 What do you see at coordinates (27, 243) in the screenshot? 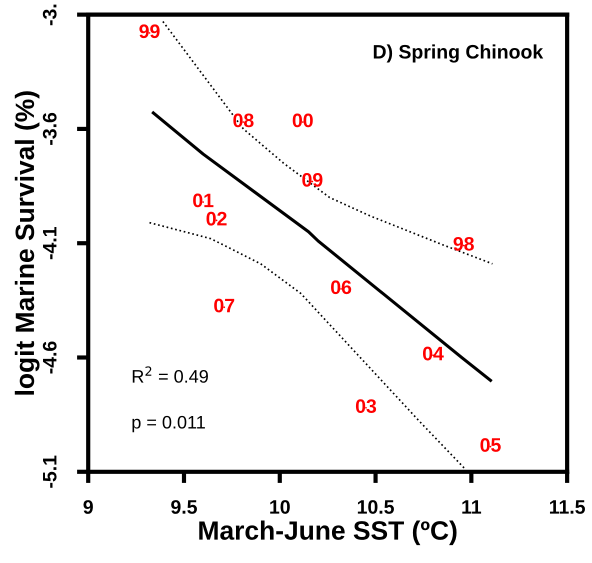
I see `y-axis-title: logit Marine Survival (%)` at bounding box center [27, 243].